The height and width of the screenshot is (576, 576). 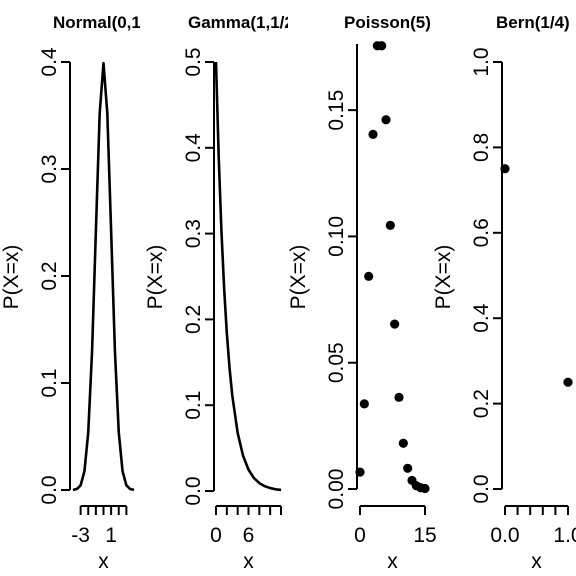 What do you see at coordinates (80, 535) in the screenshot?
I see `x-tick-label: -3` at bounding box center [80, 535].